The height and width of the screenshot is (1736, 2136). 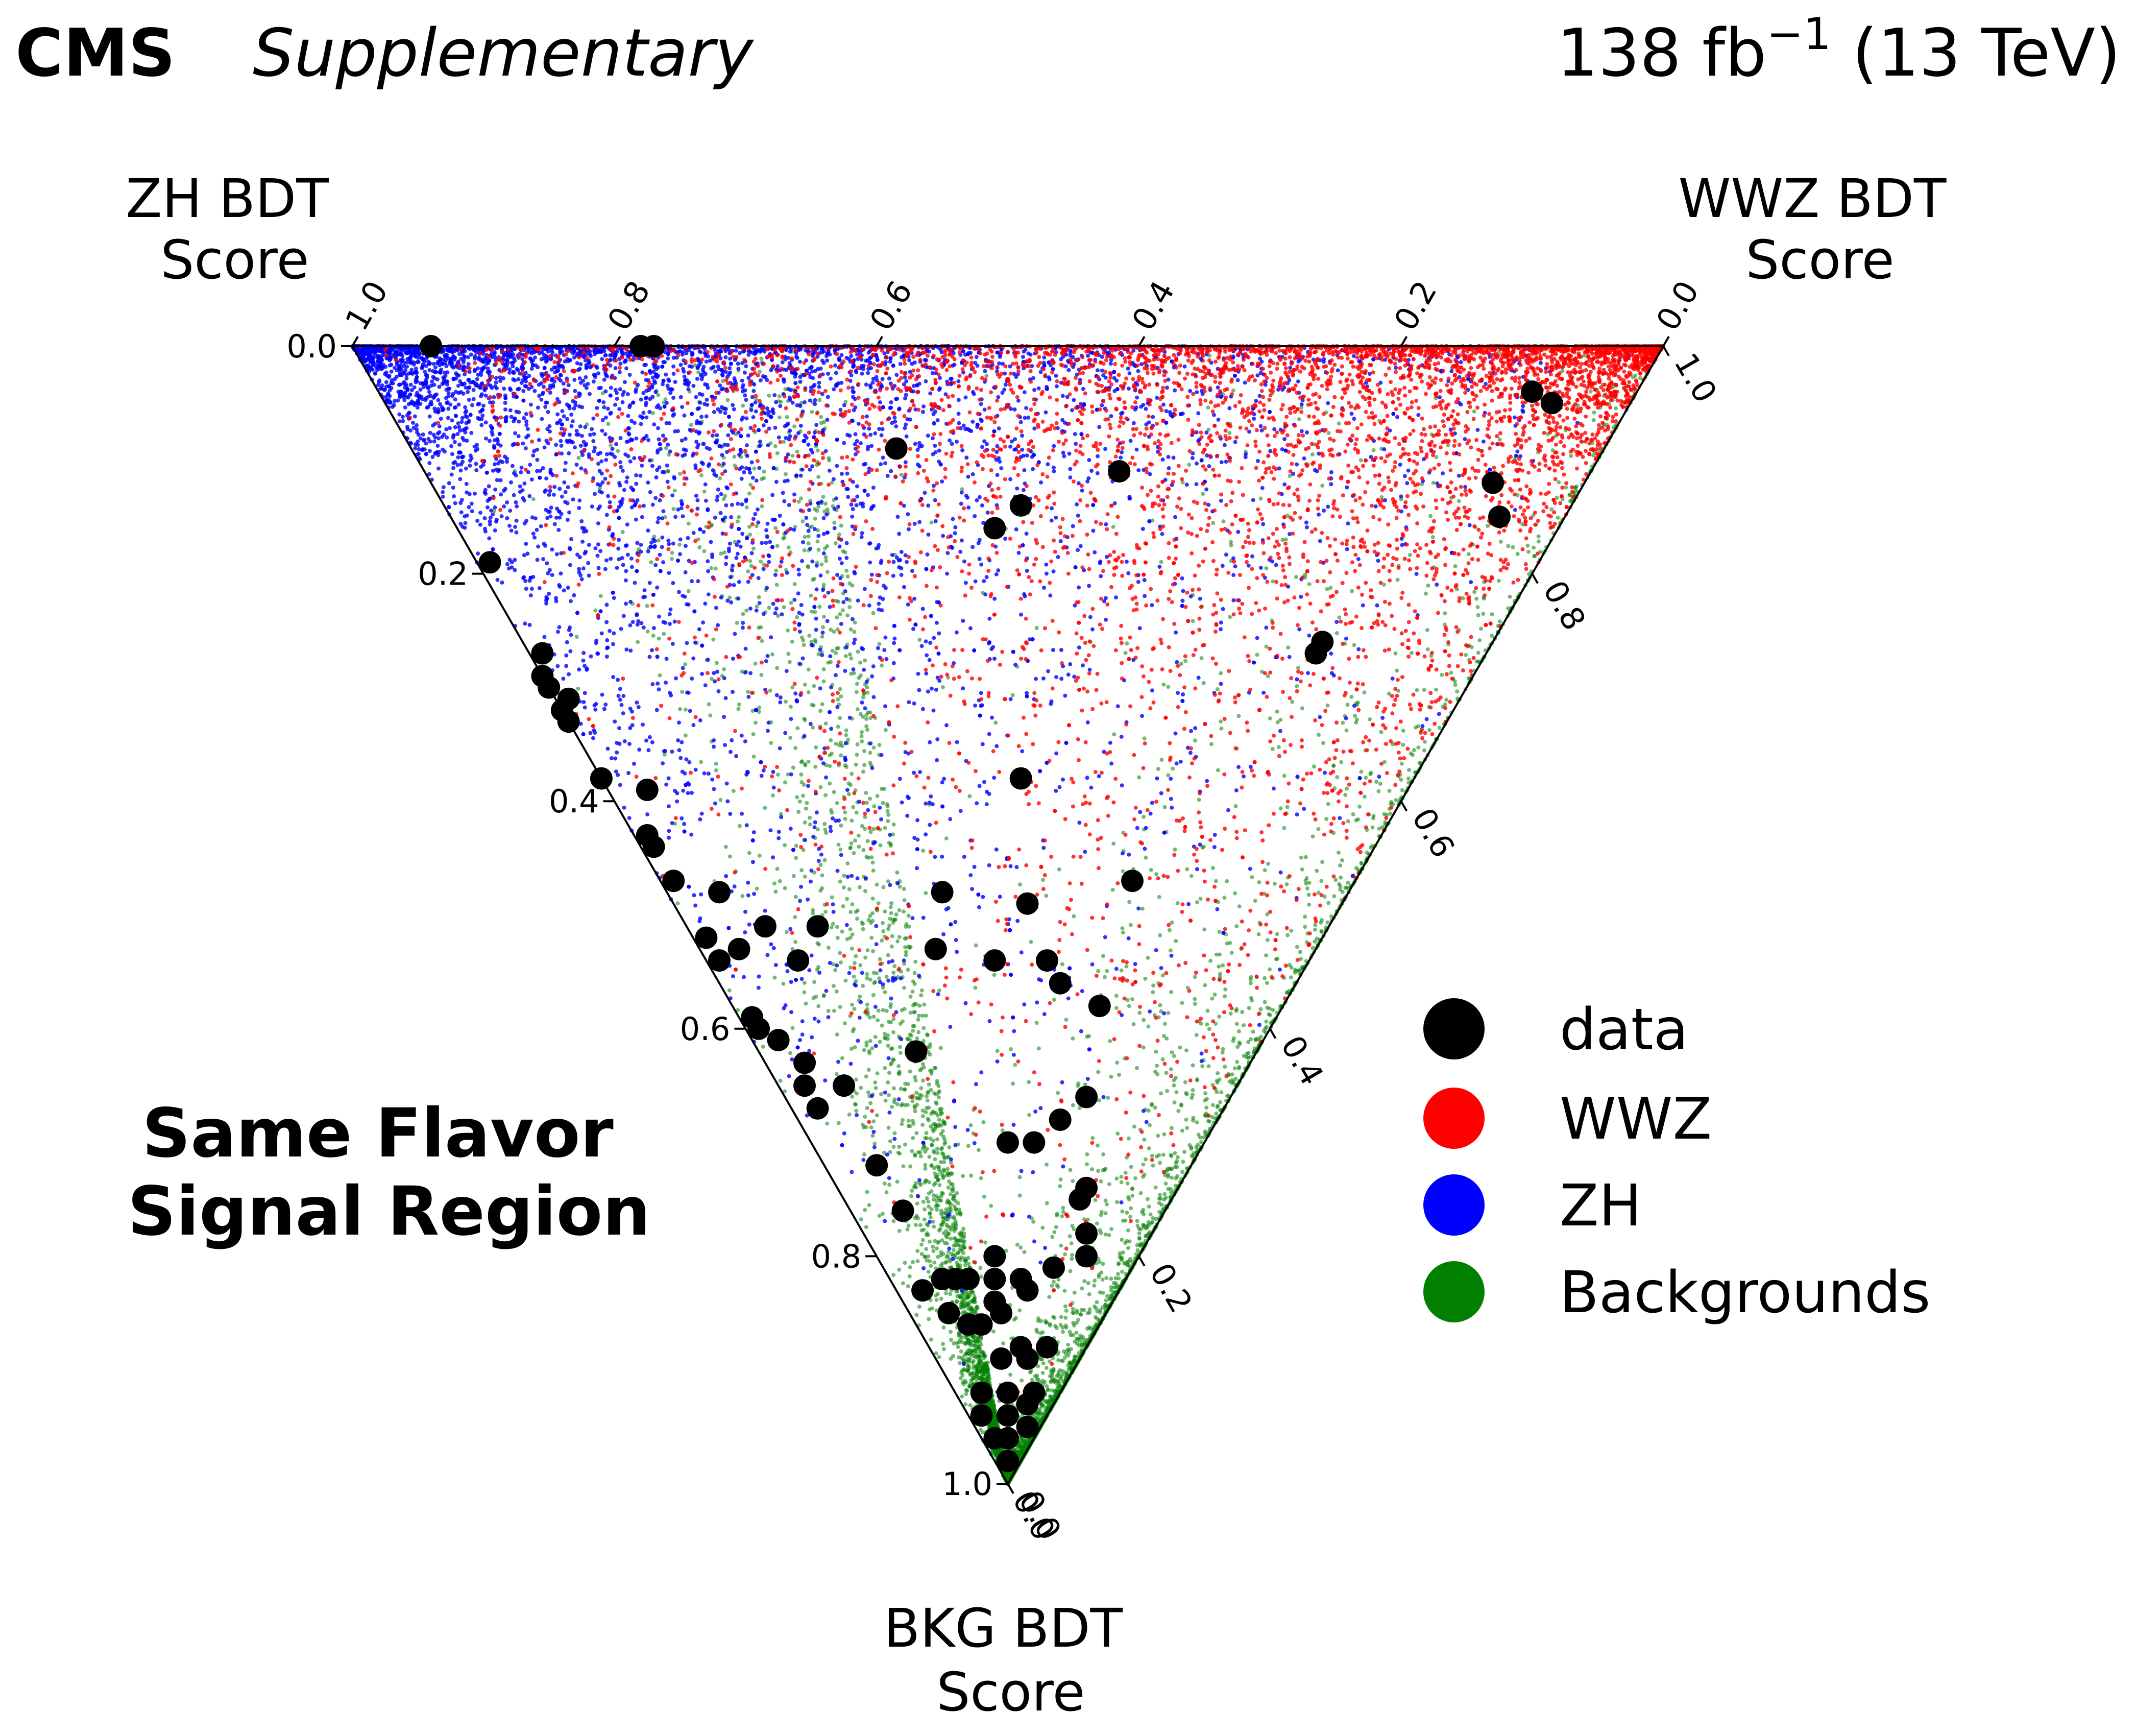 What do you see at coordinates (227, 229) in the screenshot?
I see `zh-axis-title: ZH BDT Score` at bounding box center [227, 229].